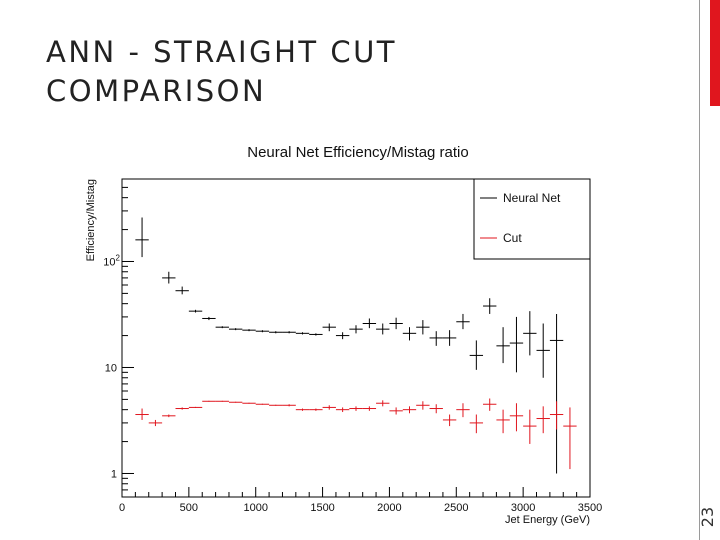 This screenshot has height=540, width=720. What do you see at coordinates (532, 198) in the screenshot?
I see `legend-label: Neural Net` at bounding box center [532, 198].